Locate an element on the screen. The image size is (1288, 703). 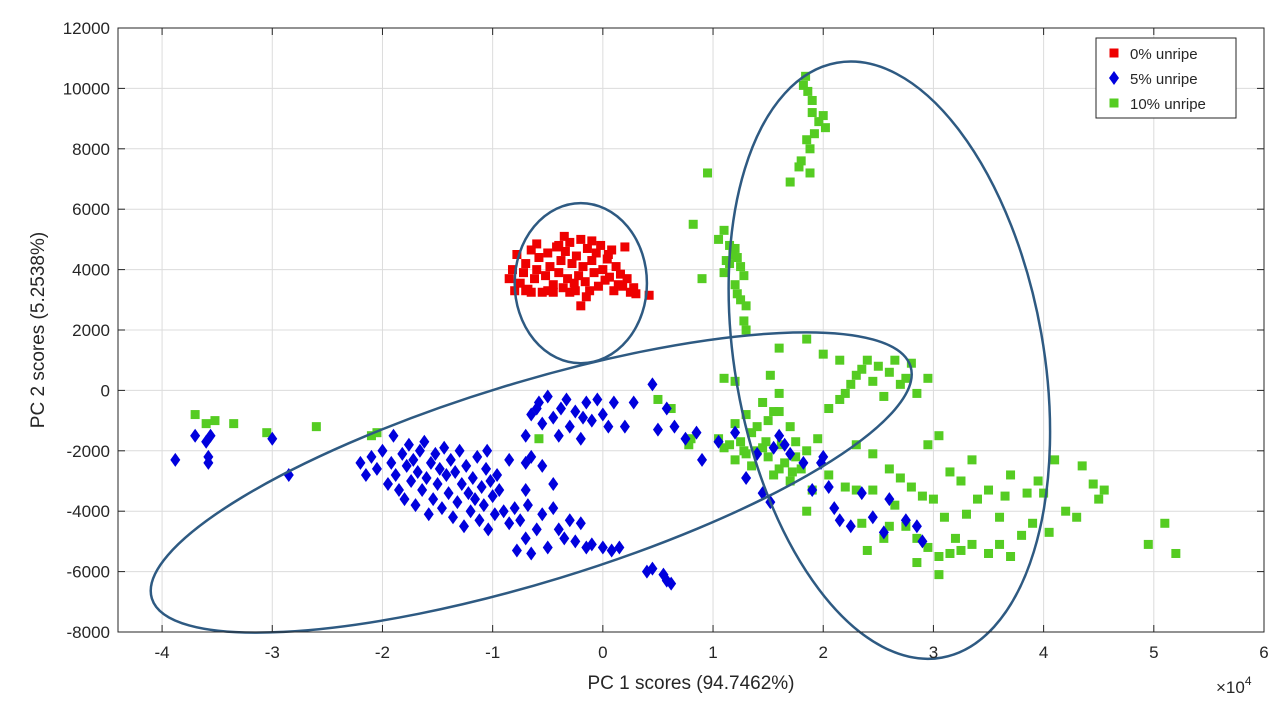
y-tick-label: 6000 is located at coordinates (91, 209).